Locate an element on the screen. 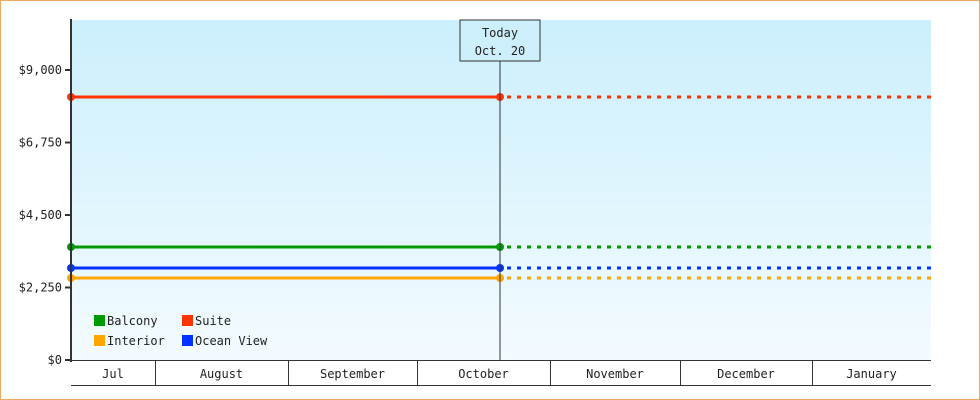 This screenshot has width=980, height=400. legend-label: Suite is located at coordinates (213, 321).